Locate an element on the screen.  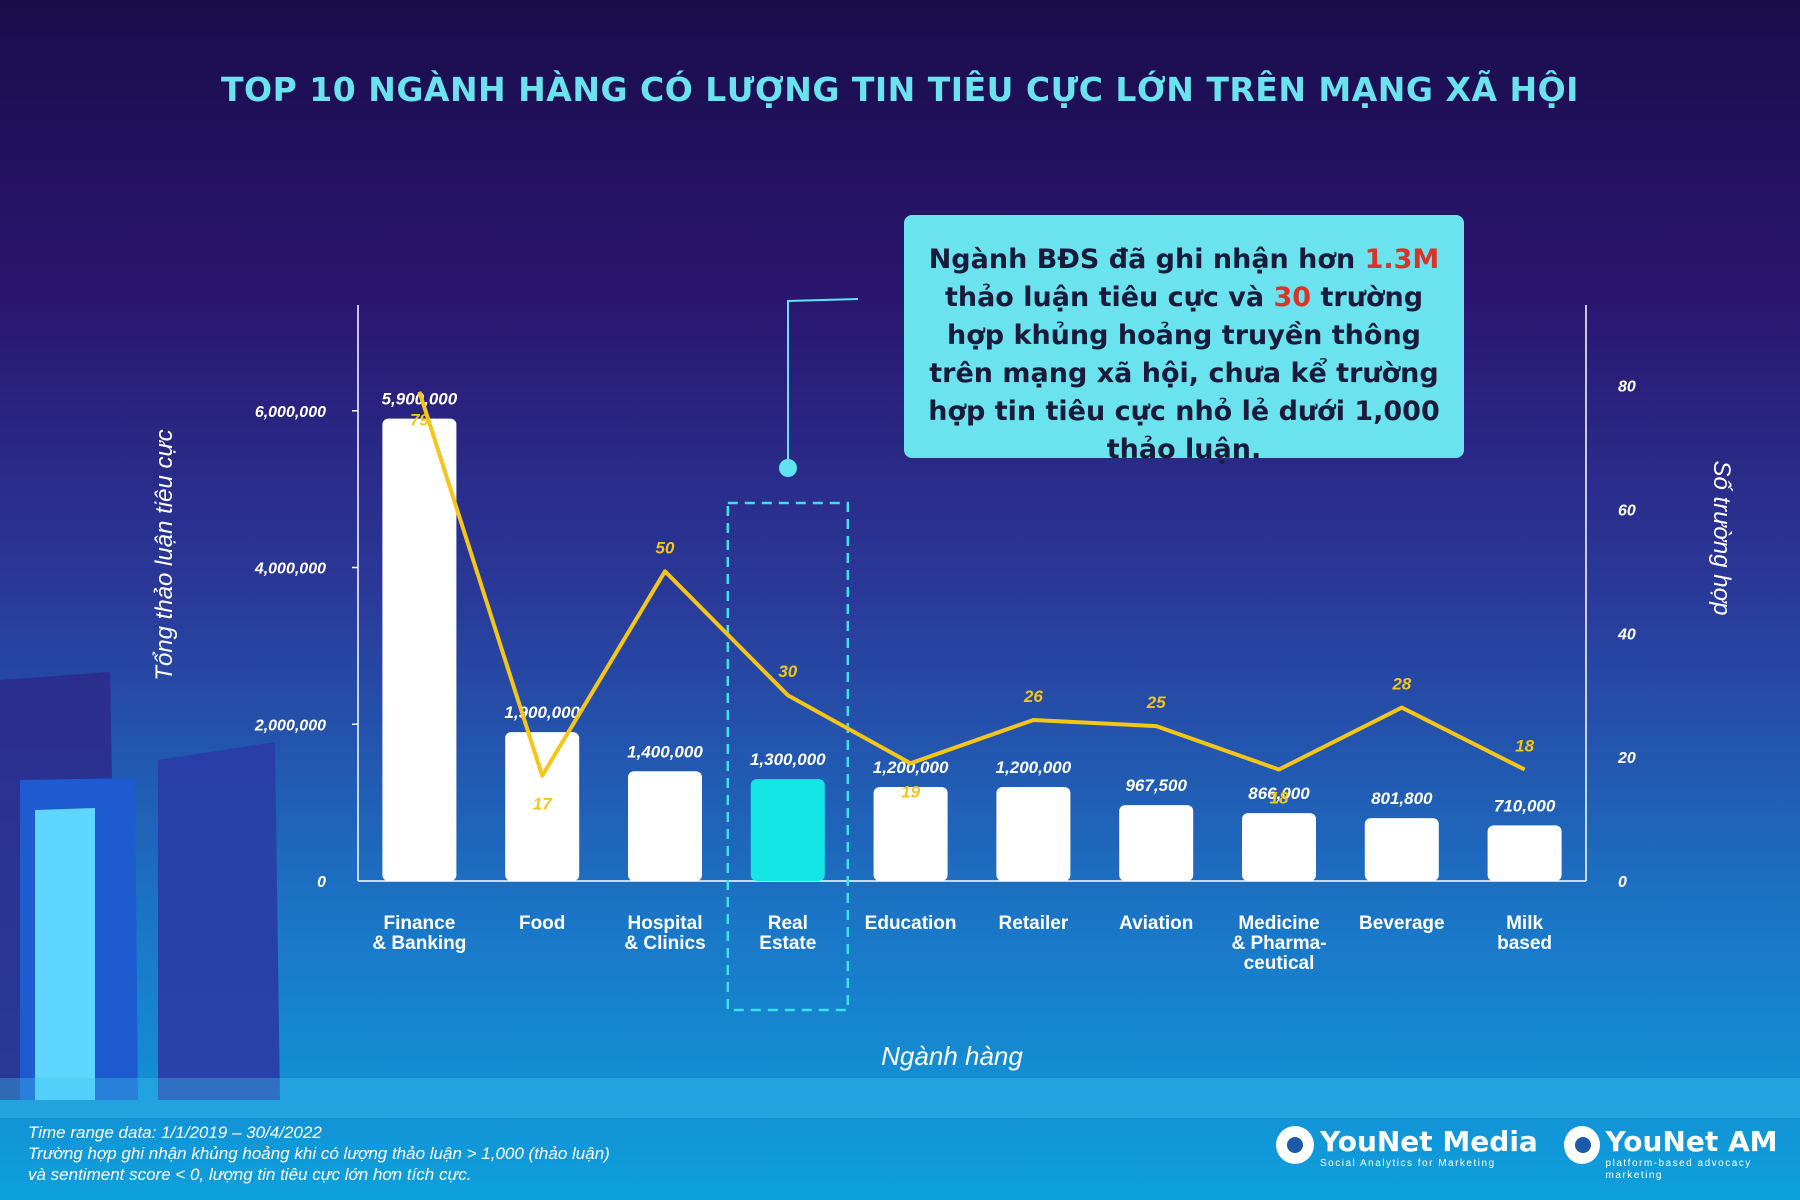
callout-connector-dot is located at coordinates (788, 468).